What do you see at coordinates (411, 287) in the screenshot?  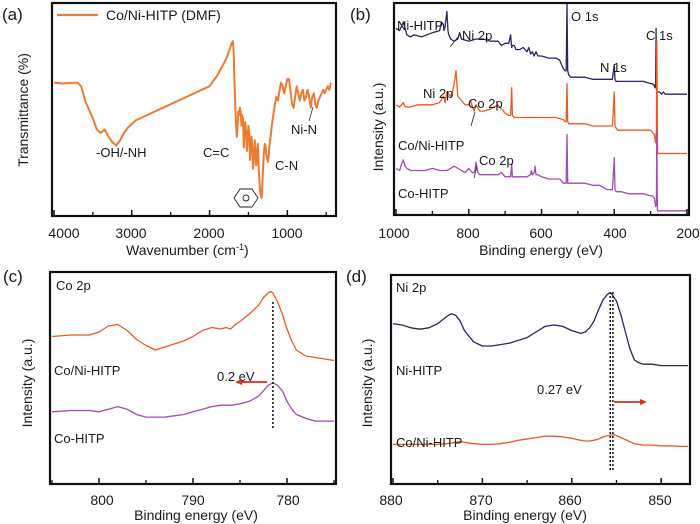 I see `panel-d-title-ni-2p: Ni 2p` at bounding box center [411, 287].